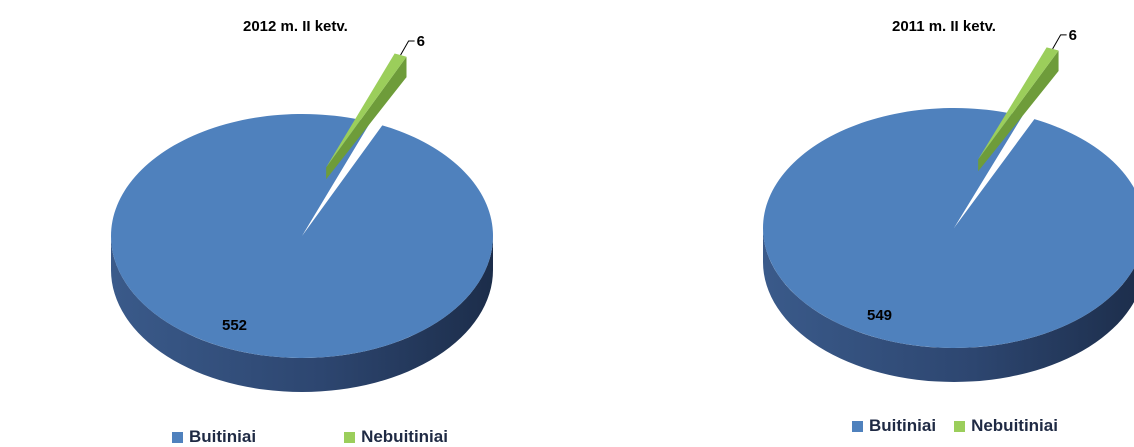 The image size is (1134, 447). Describe the element at coordinates (234, 325) in the screenshot. I see `data-label-buitiniai: 552` at that location.